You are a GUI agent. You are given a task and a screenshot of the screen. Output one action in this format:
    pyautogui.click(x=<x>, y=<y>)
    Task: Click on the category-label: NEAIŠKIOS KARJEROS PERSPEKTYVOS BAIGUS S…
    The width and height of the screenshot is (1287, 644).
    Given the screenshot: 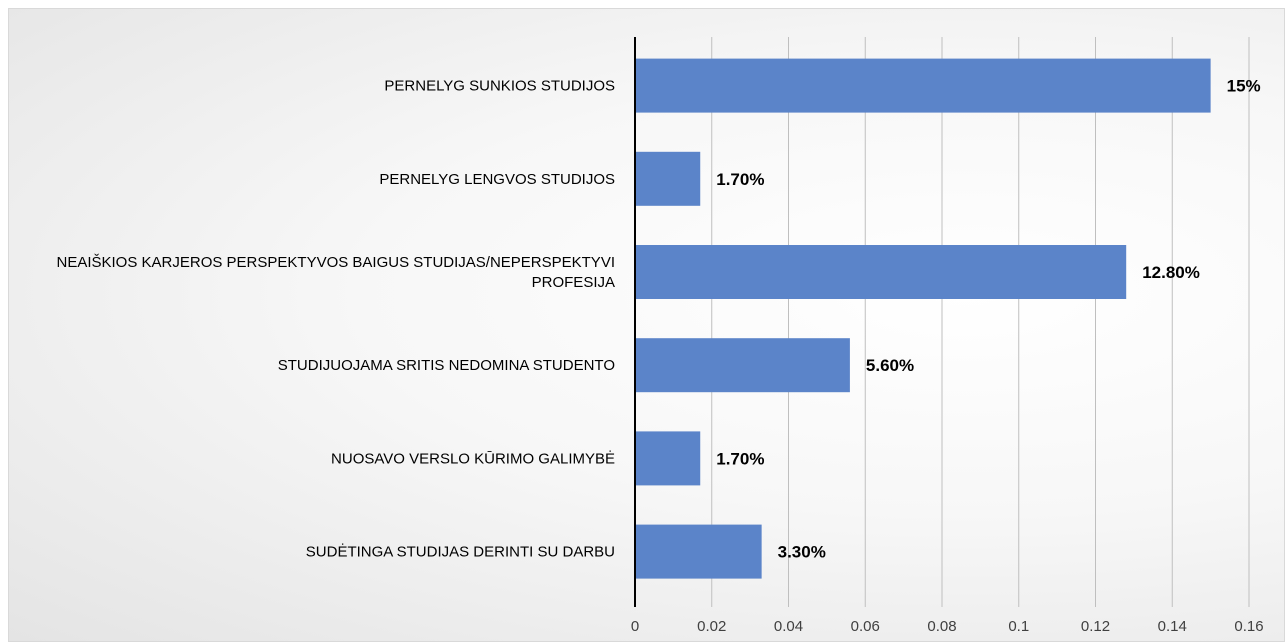 What is the action you would take?
    pyautogui.click(x=336, y=262)
    